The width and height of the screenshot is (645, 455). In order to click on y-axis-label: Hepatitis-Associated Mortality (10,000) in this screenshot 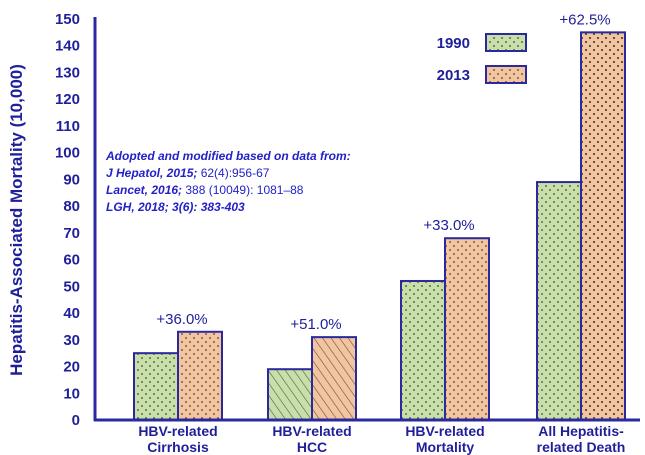, I will do `click(16, 220)`.